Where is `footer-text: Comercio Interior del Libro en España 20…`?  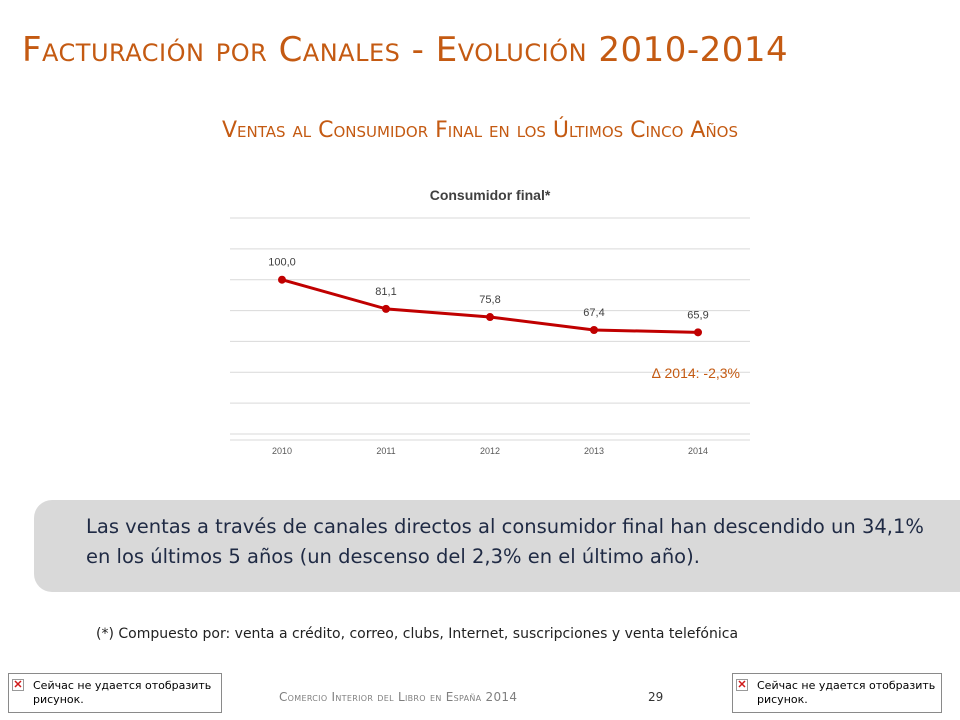 footer-text: Comercio Interior del Libro en España 20… is located at coordinates (398, 697).